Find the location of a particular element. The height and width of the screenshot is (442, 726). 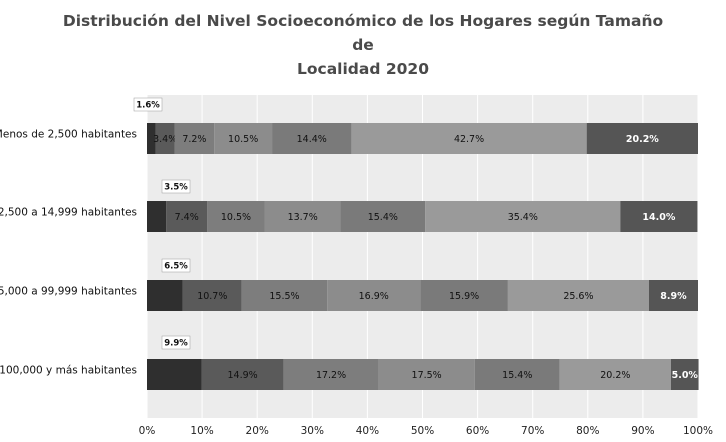

x-tick-label: 80% is located at coordinates (587, 431).